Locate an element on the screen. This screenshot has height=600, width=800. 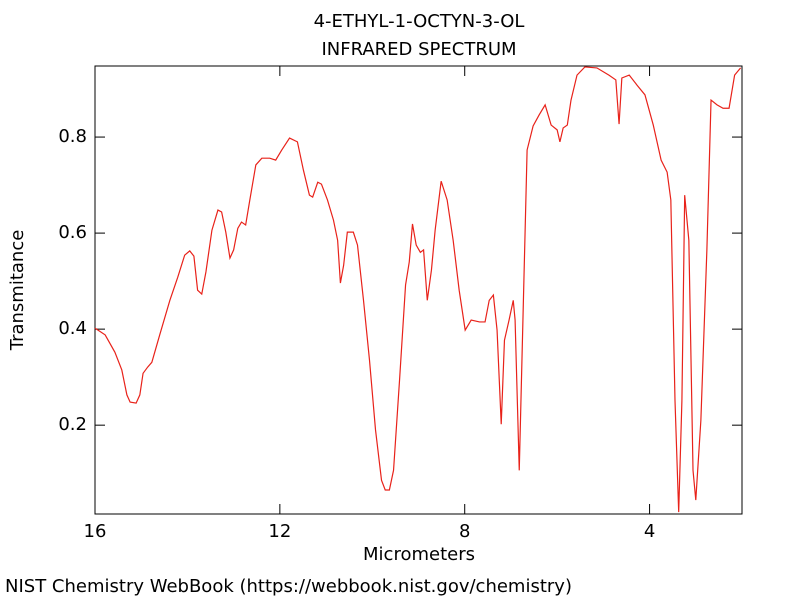
y-axis-label: Transmitance is located at coordinates (17, 291).